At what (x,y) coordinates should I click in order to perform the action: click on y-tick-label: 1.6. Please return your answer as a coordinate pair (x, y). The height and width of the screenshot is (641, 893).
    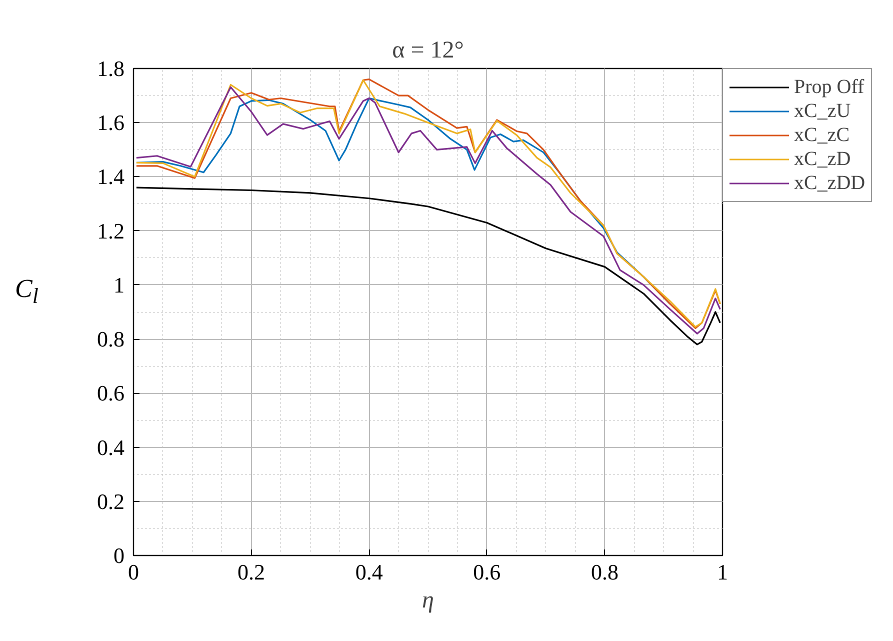
    Looking at the image, I should click on (110, 123).